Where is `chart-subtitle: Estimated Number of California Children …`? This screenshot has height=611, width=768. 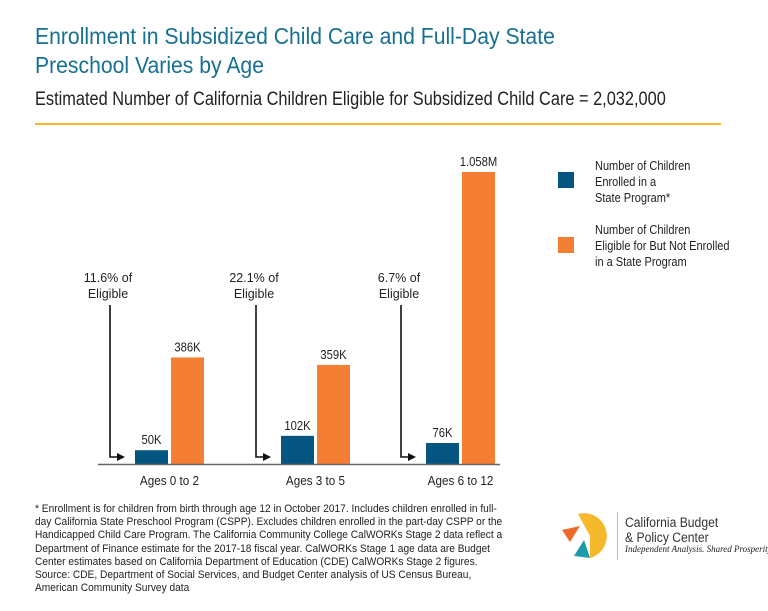
chart-subtitle: Estimated Number of California Children … is located at coordinates (350, 99).